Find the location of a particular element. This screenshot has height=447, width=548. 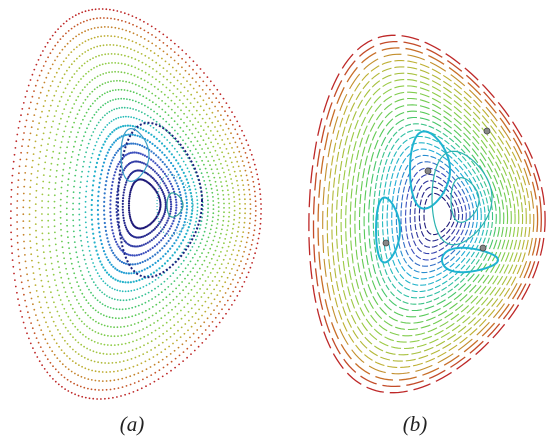

panel-a-caption: (a) is located at coordinates (132, 424).